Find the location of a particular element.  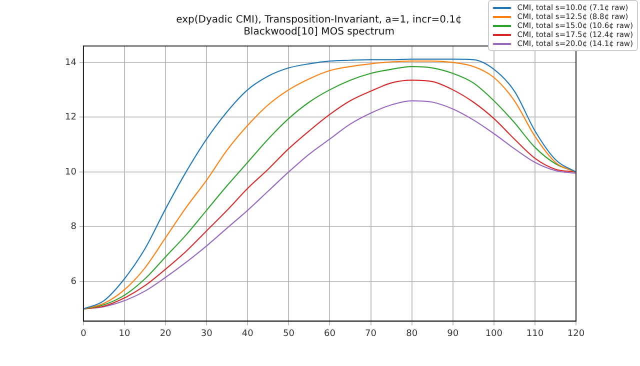

y-tick-label: 10 is located at coordinates (71, 172).